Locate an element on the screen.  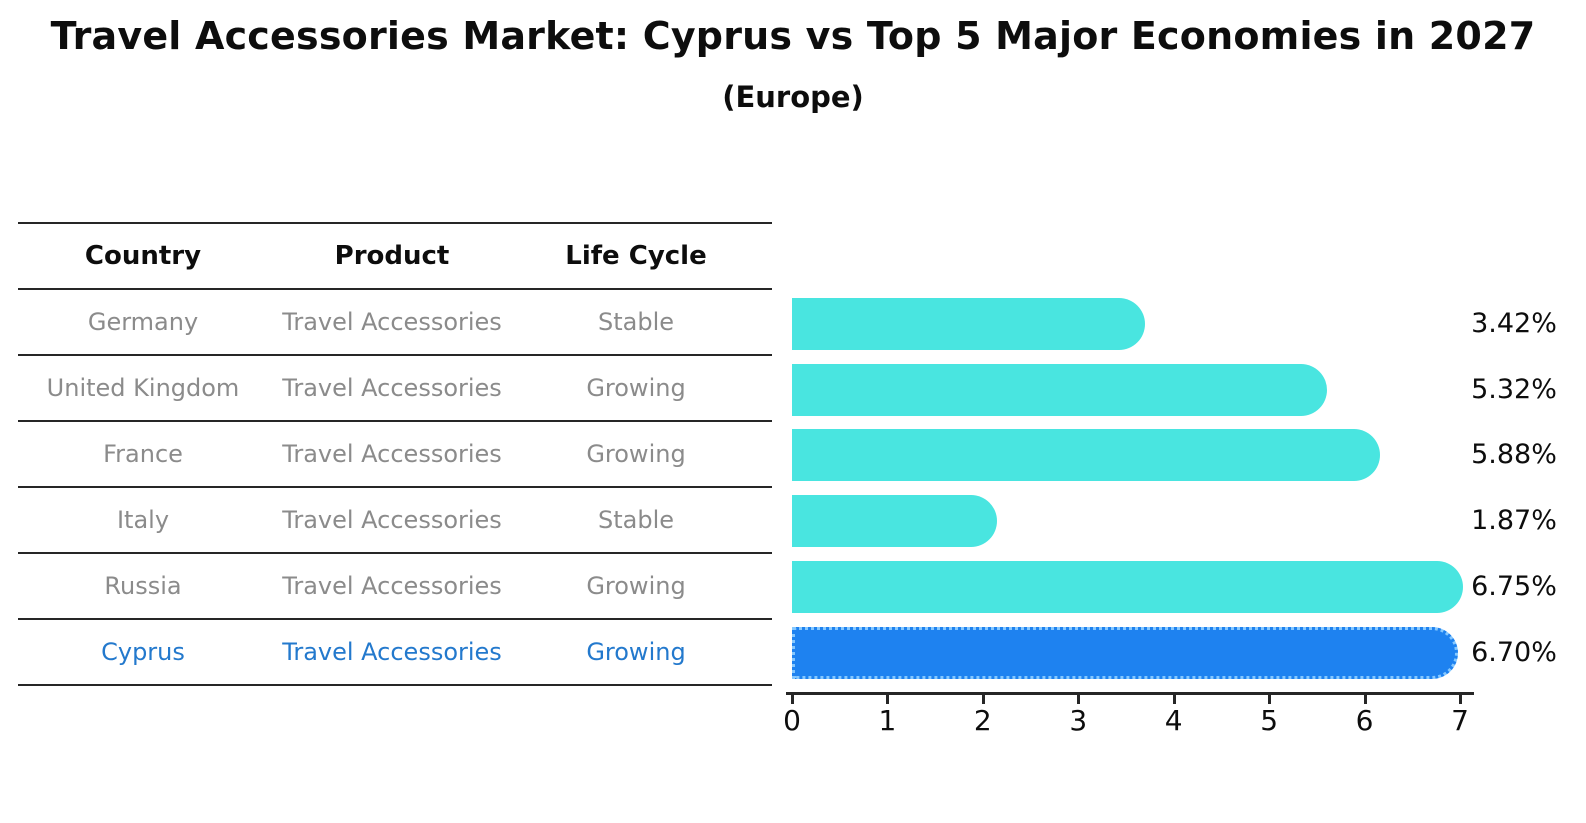
table-row-cyprus: Cyprus Travel Accessories Growing is located at coordinates (395, 653).